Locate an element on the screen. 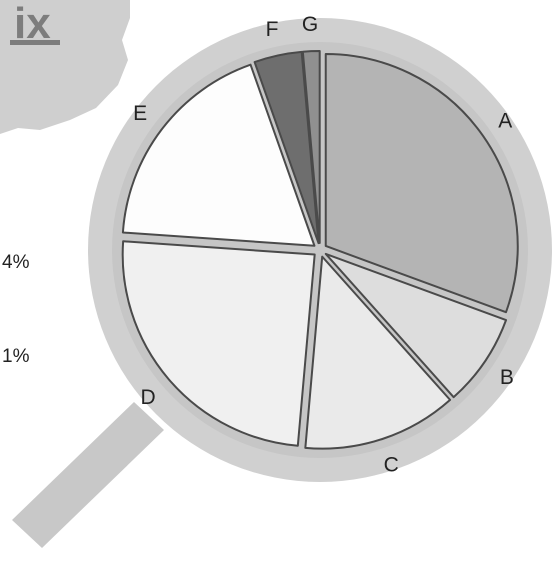  pie-slice-g is located at coordinates (311, 147).